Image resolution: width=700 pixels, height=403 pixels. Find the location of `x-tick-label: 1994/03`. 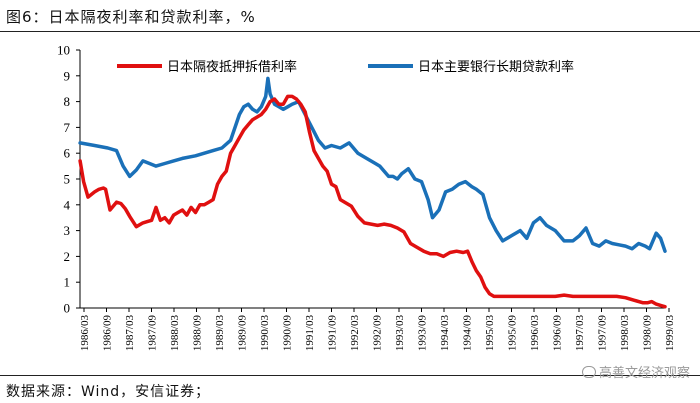

x-tick-label: 1994/03 is located at coordinates (445, 333).